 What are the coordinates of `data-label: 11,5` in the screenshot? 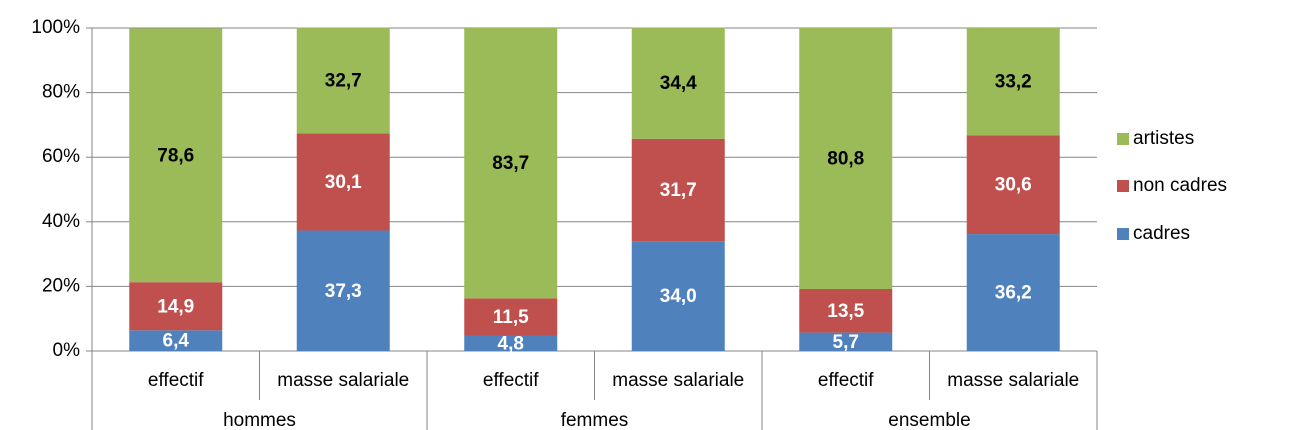 It's located at (511, 317).